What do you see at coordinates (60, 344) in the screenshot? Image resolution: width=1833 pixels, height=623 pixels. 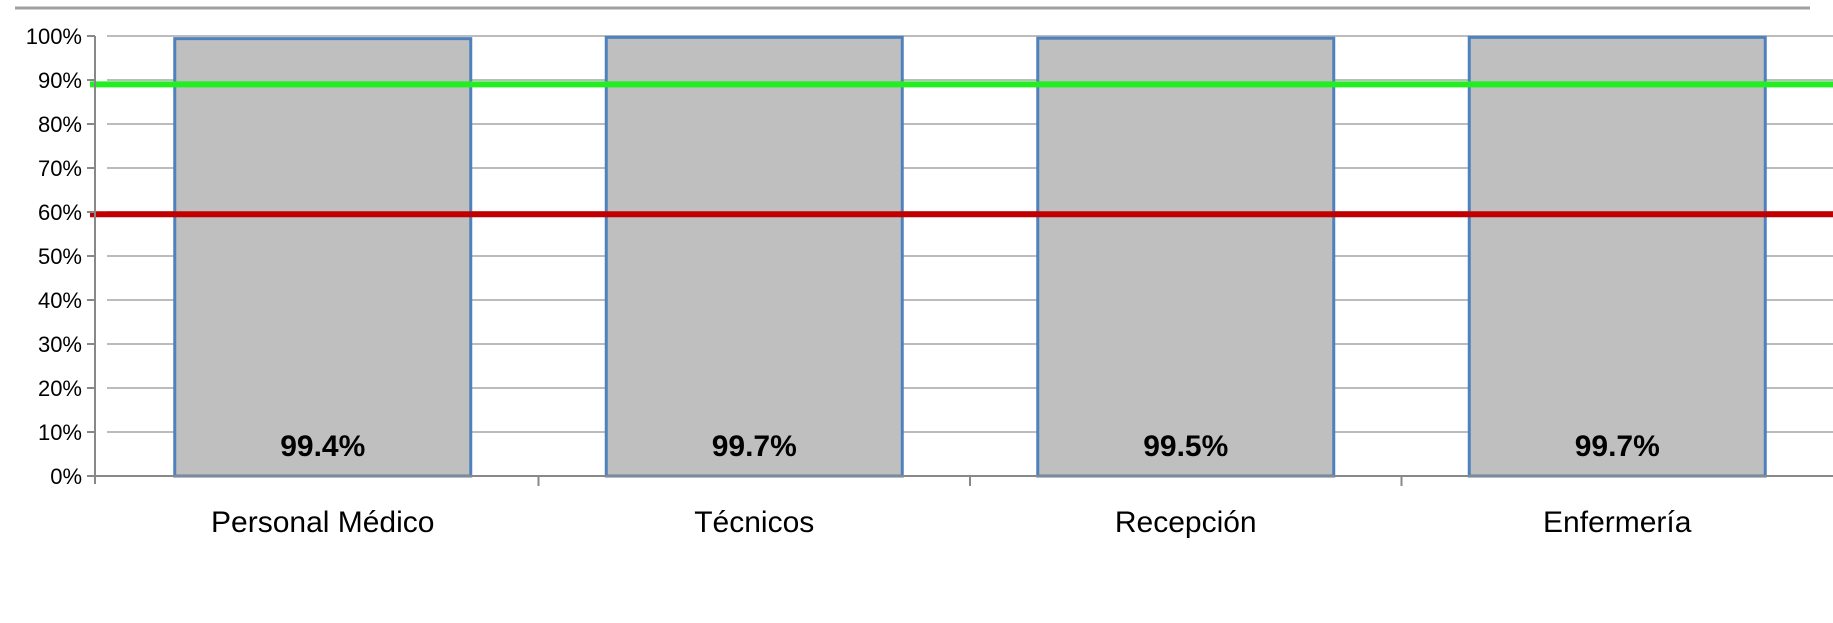 I see `y-tick-label: 30%` at bounding box center [60, 344].